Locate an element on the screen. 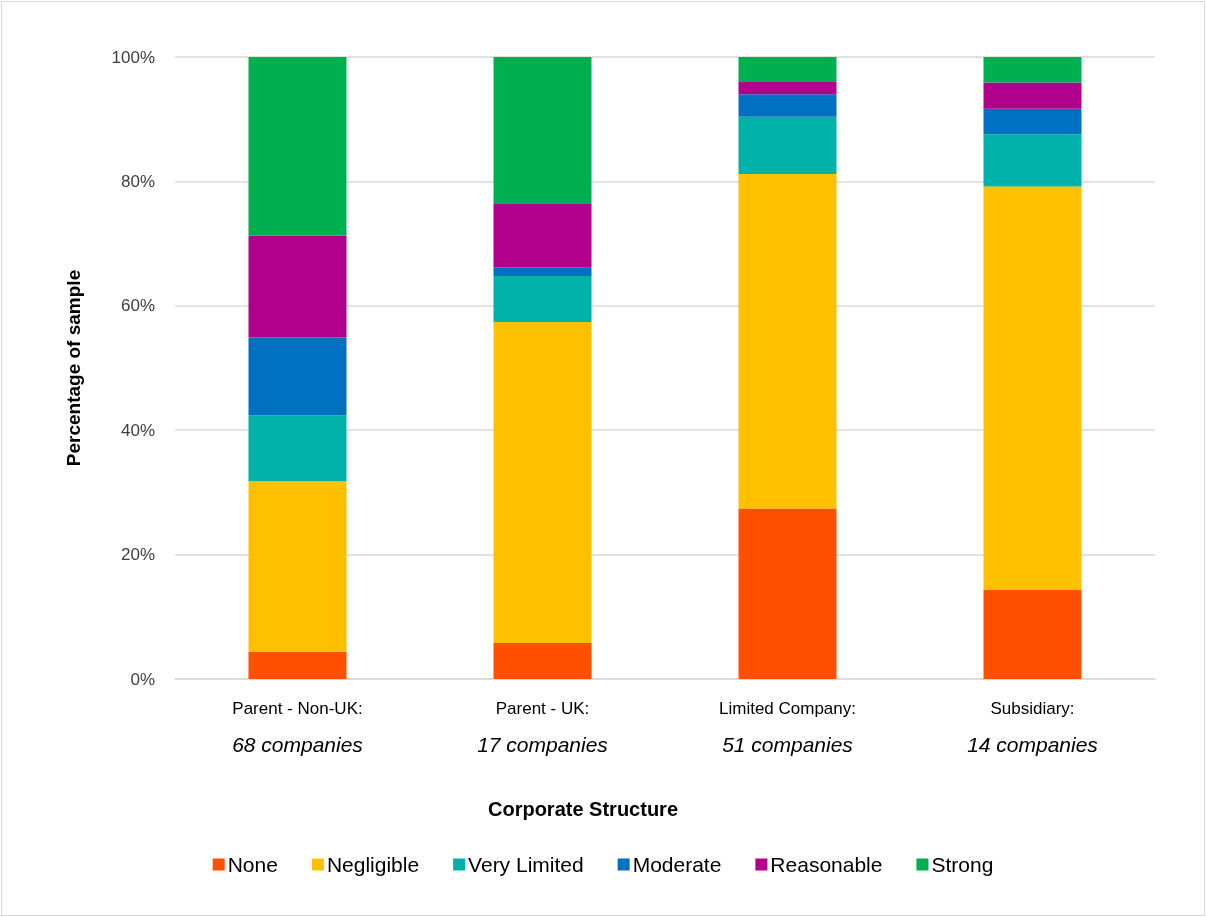  y-tick-label: 40% is located at coordinates (137, 430).